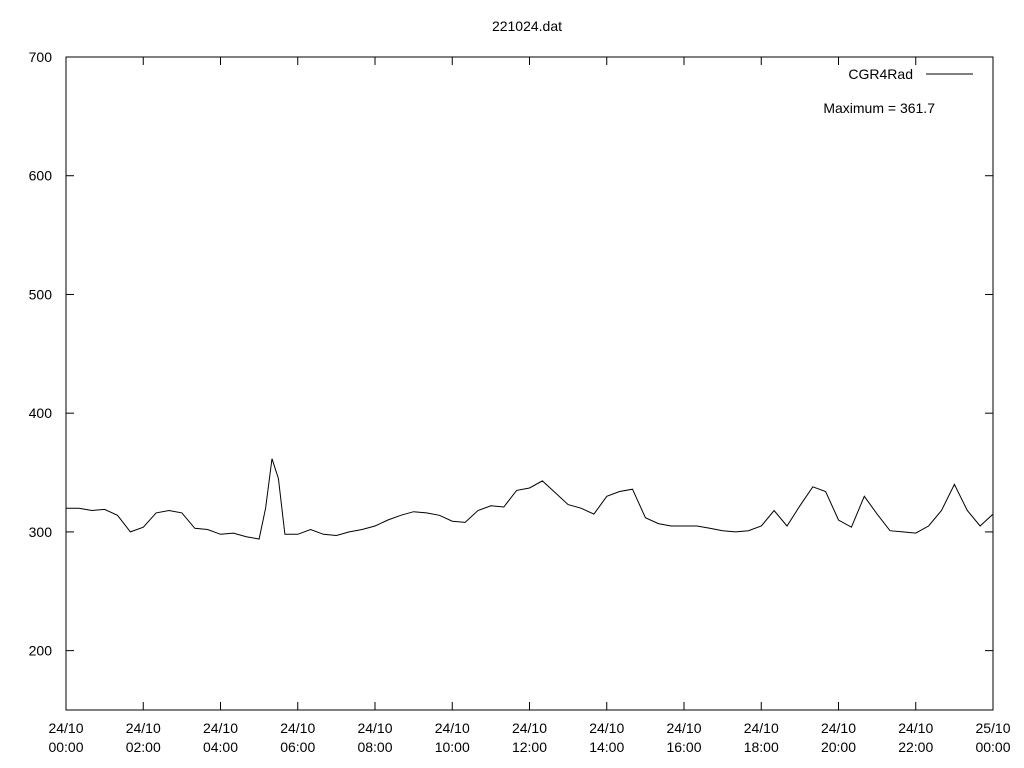 The image size is (1024, 768). I want to click on x-tick-label-line: 22:00, so click(915, 747).